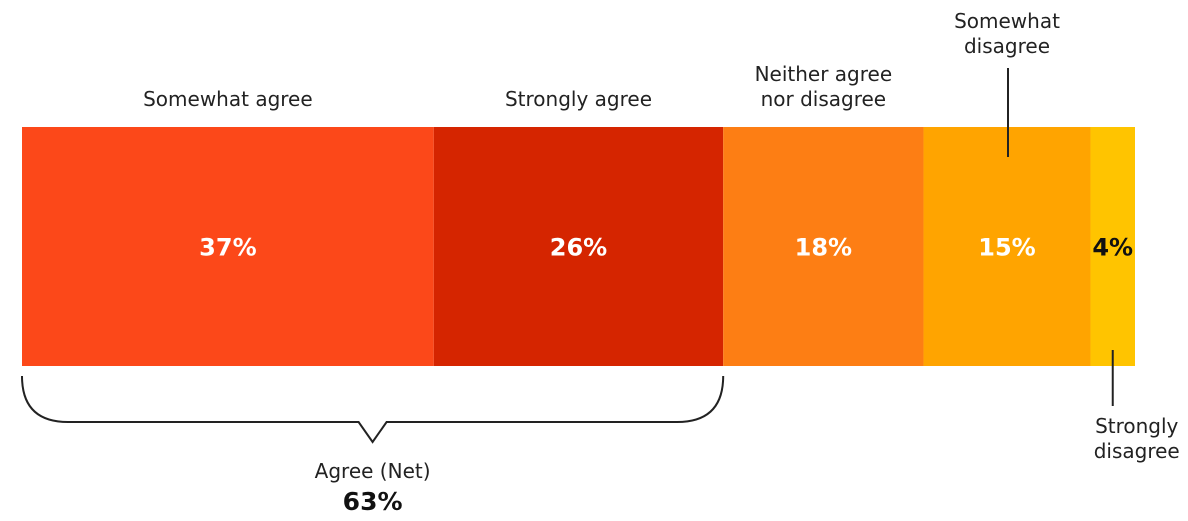 The image size is (1188, 521). Describe the element at coordinates (373, 409) in the screenshot. I see `net-brace` at that location.